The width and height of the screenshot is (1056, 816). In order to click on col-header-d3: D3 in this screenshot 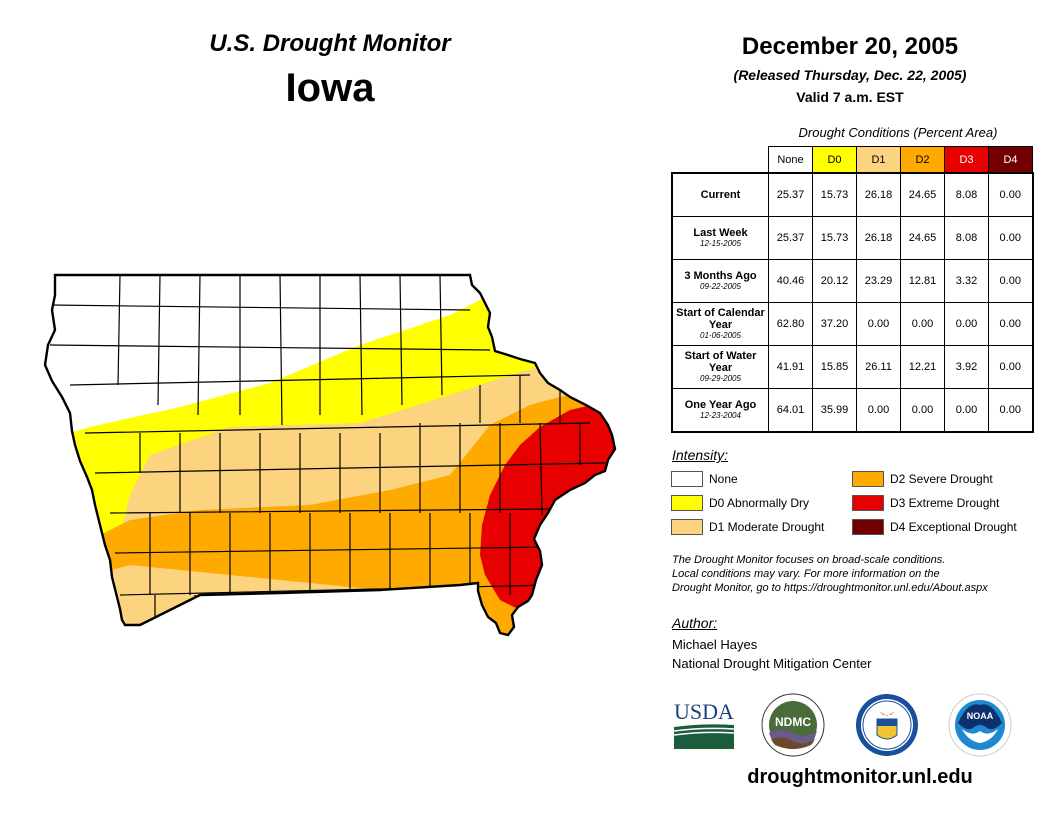, I will do `click(966, 160)`.